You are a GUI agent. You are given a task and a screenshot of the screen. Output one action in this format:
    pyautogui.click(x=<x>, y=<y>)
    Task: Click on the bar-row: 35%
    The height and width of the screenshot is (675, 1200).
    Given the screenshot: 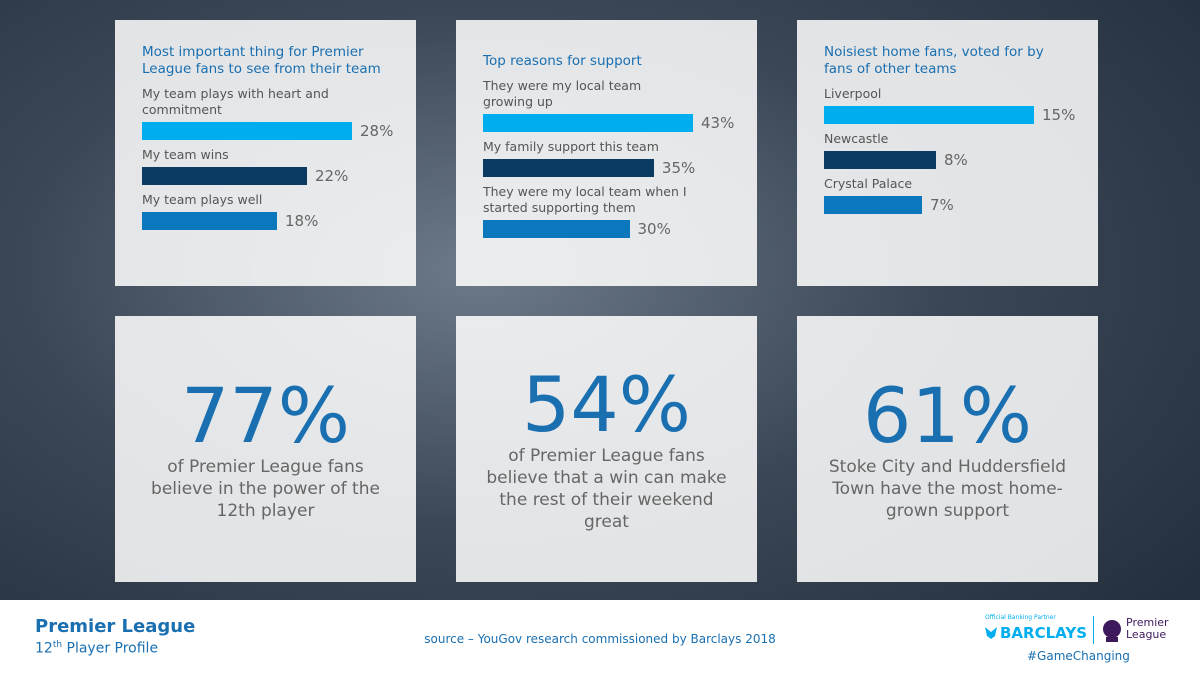 What is the action you would take?
    pyautogui.click(x=609, y=168)
    